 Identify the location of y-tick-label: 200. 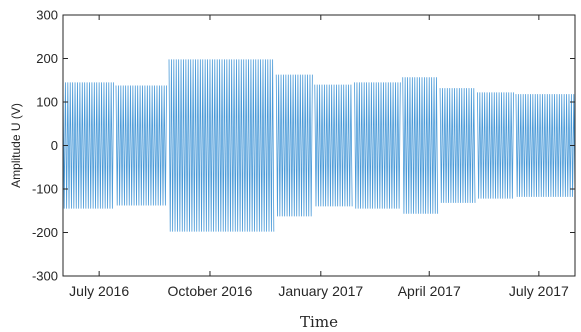
(47, 58).